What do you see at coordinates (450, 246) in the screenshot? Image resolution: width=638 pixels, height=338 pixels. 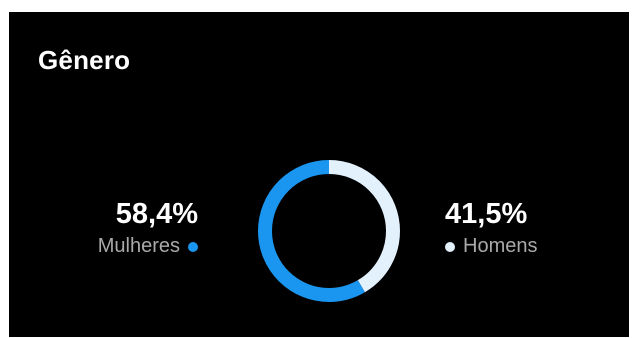 I see `men-dot-icon` at bounding box center [450, 246].